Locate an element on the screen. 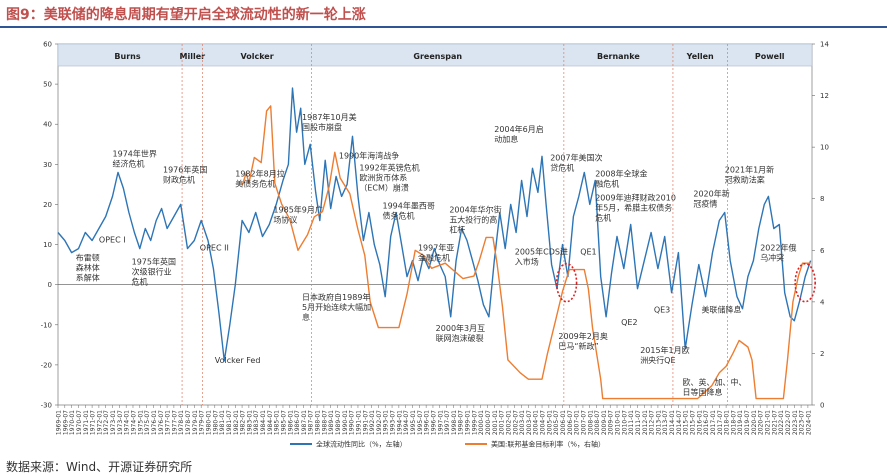 This screenshot has width=887, height=475. x-tick-label: 1976-01 is located at coordinates (154, 422).